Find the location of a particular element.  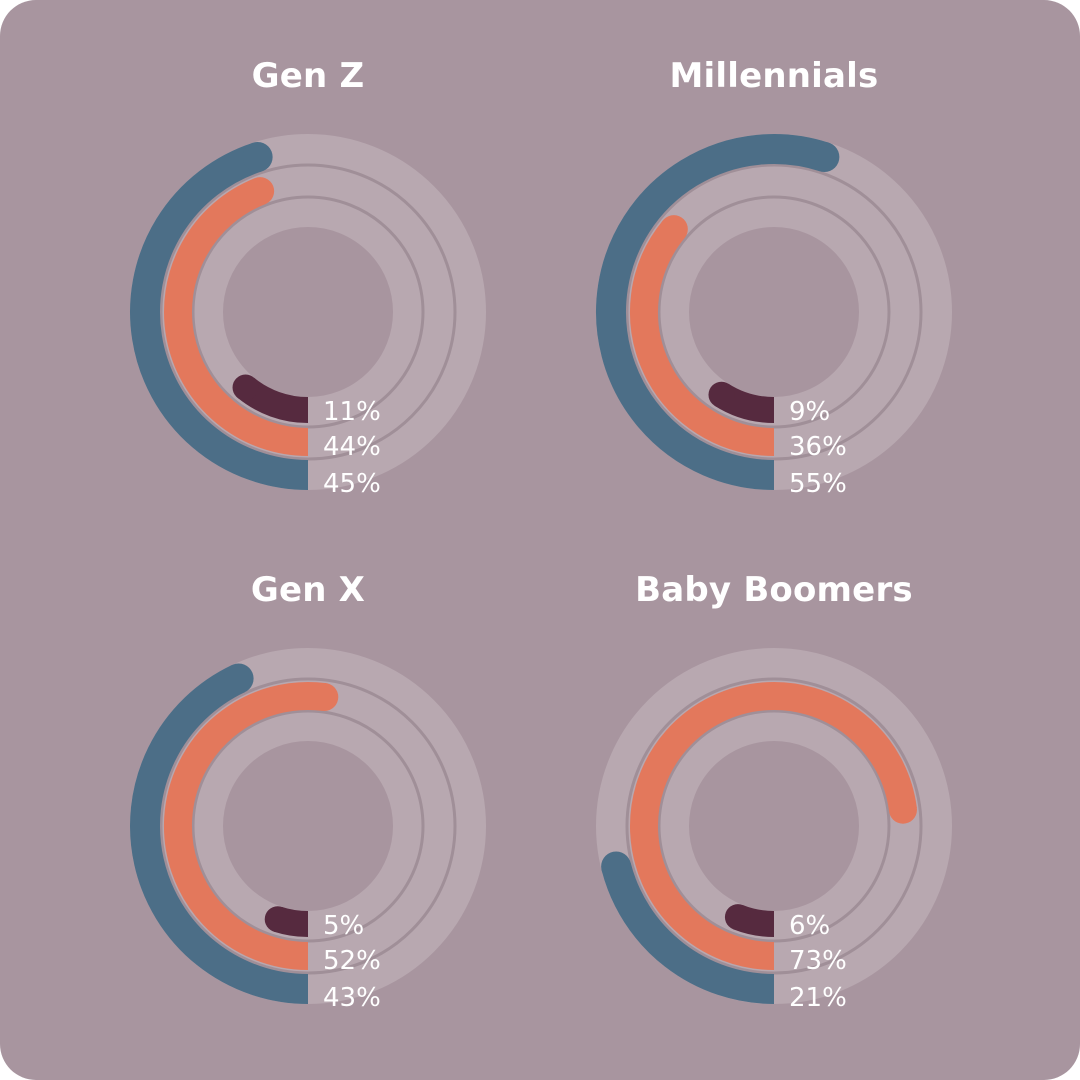

panel-title-gen-x: Gen X is located at coordinates (308, 590).